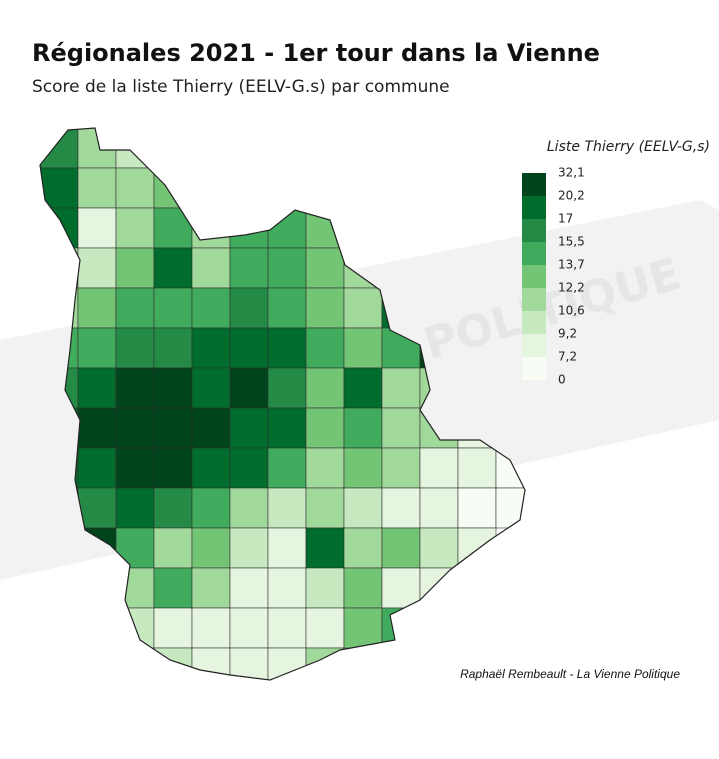 This screenshot has height=759, width=719. What do you see at coordinates (565, 219) in the screenshot?
I see `legend-label: 17` at bounding box center [565, 219].